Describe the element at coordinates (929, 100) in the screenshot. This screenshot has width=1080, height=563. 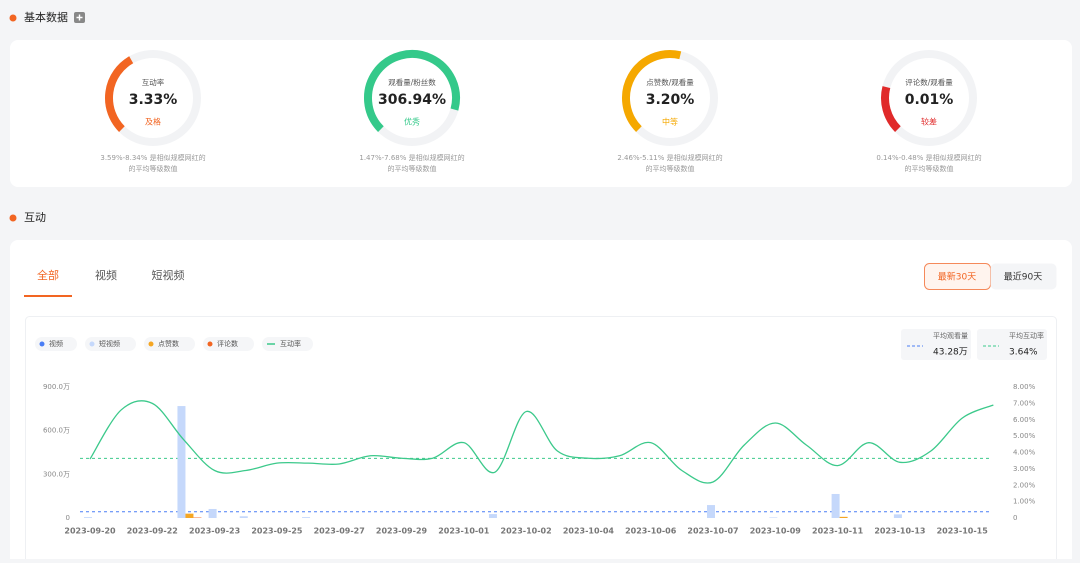
I see `gauge-value: 0.01%` at that location.